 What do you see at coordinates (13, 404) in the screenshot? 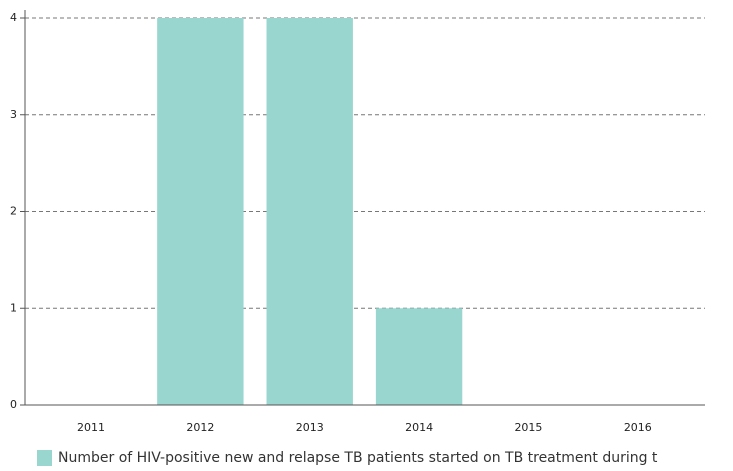
I see `y-tick-label: 0` at bounding box center [13, 404].